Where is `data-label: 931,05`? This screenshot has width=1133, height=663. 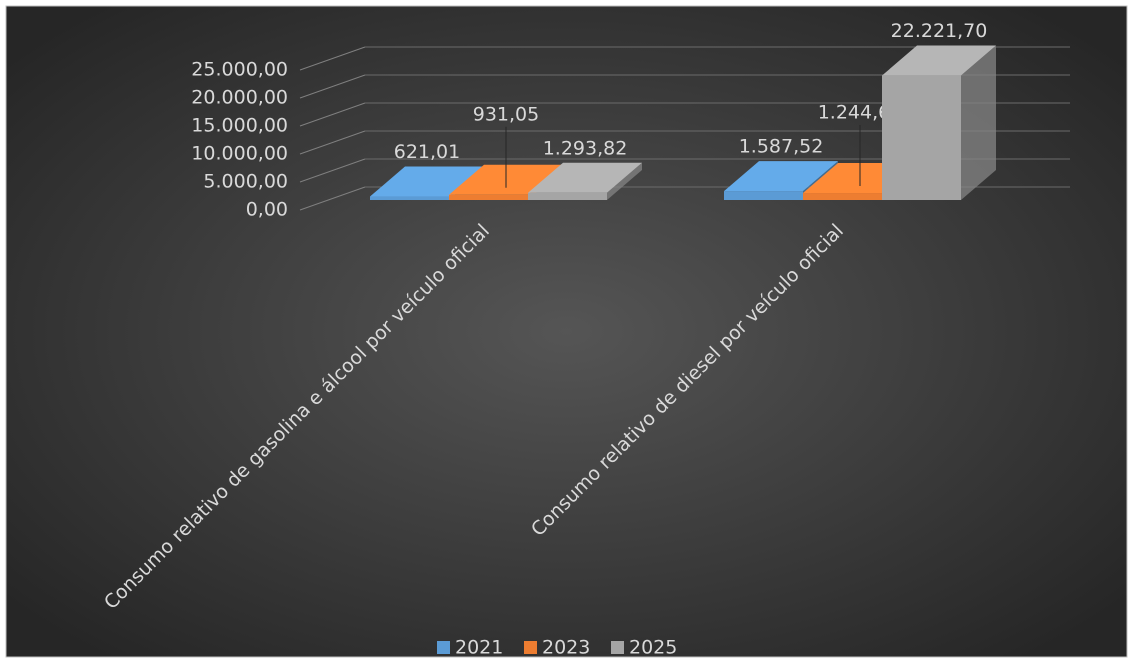
data-label: 931,05 is located at coordinates (506, 114).